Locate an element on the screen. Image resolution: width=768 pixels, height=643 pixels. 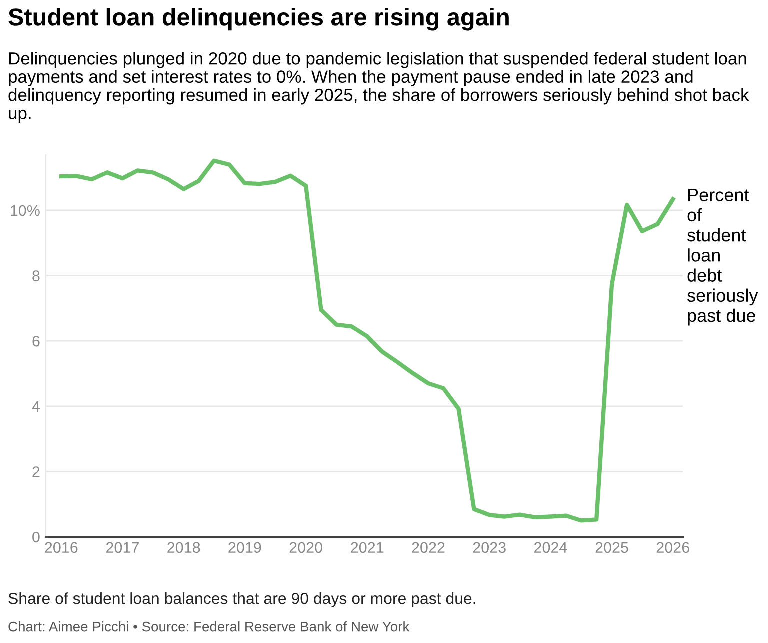
x-tick-label: 2025 is located at coordinates (612, 548).